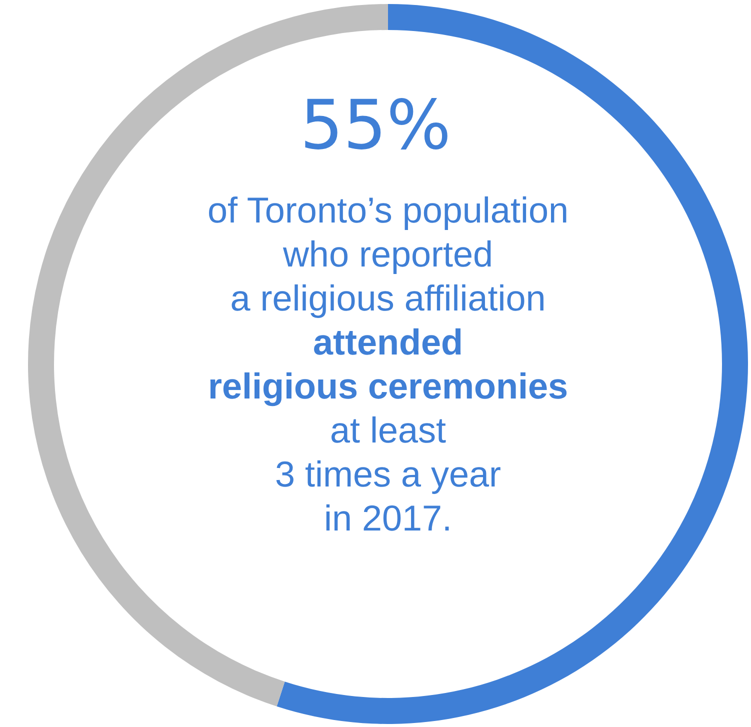 This screenshot has width=751, height=727. What do you see at coordinates (388, 474) in the screenshot?
I see `text: at least 3 times a year in 2017.` at bounding box center [388, 474].